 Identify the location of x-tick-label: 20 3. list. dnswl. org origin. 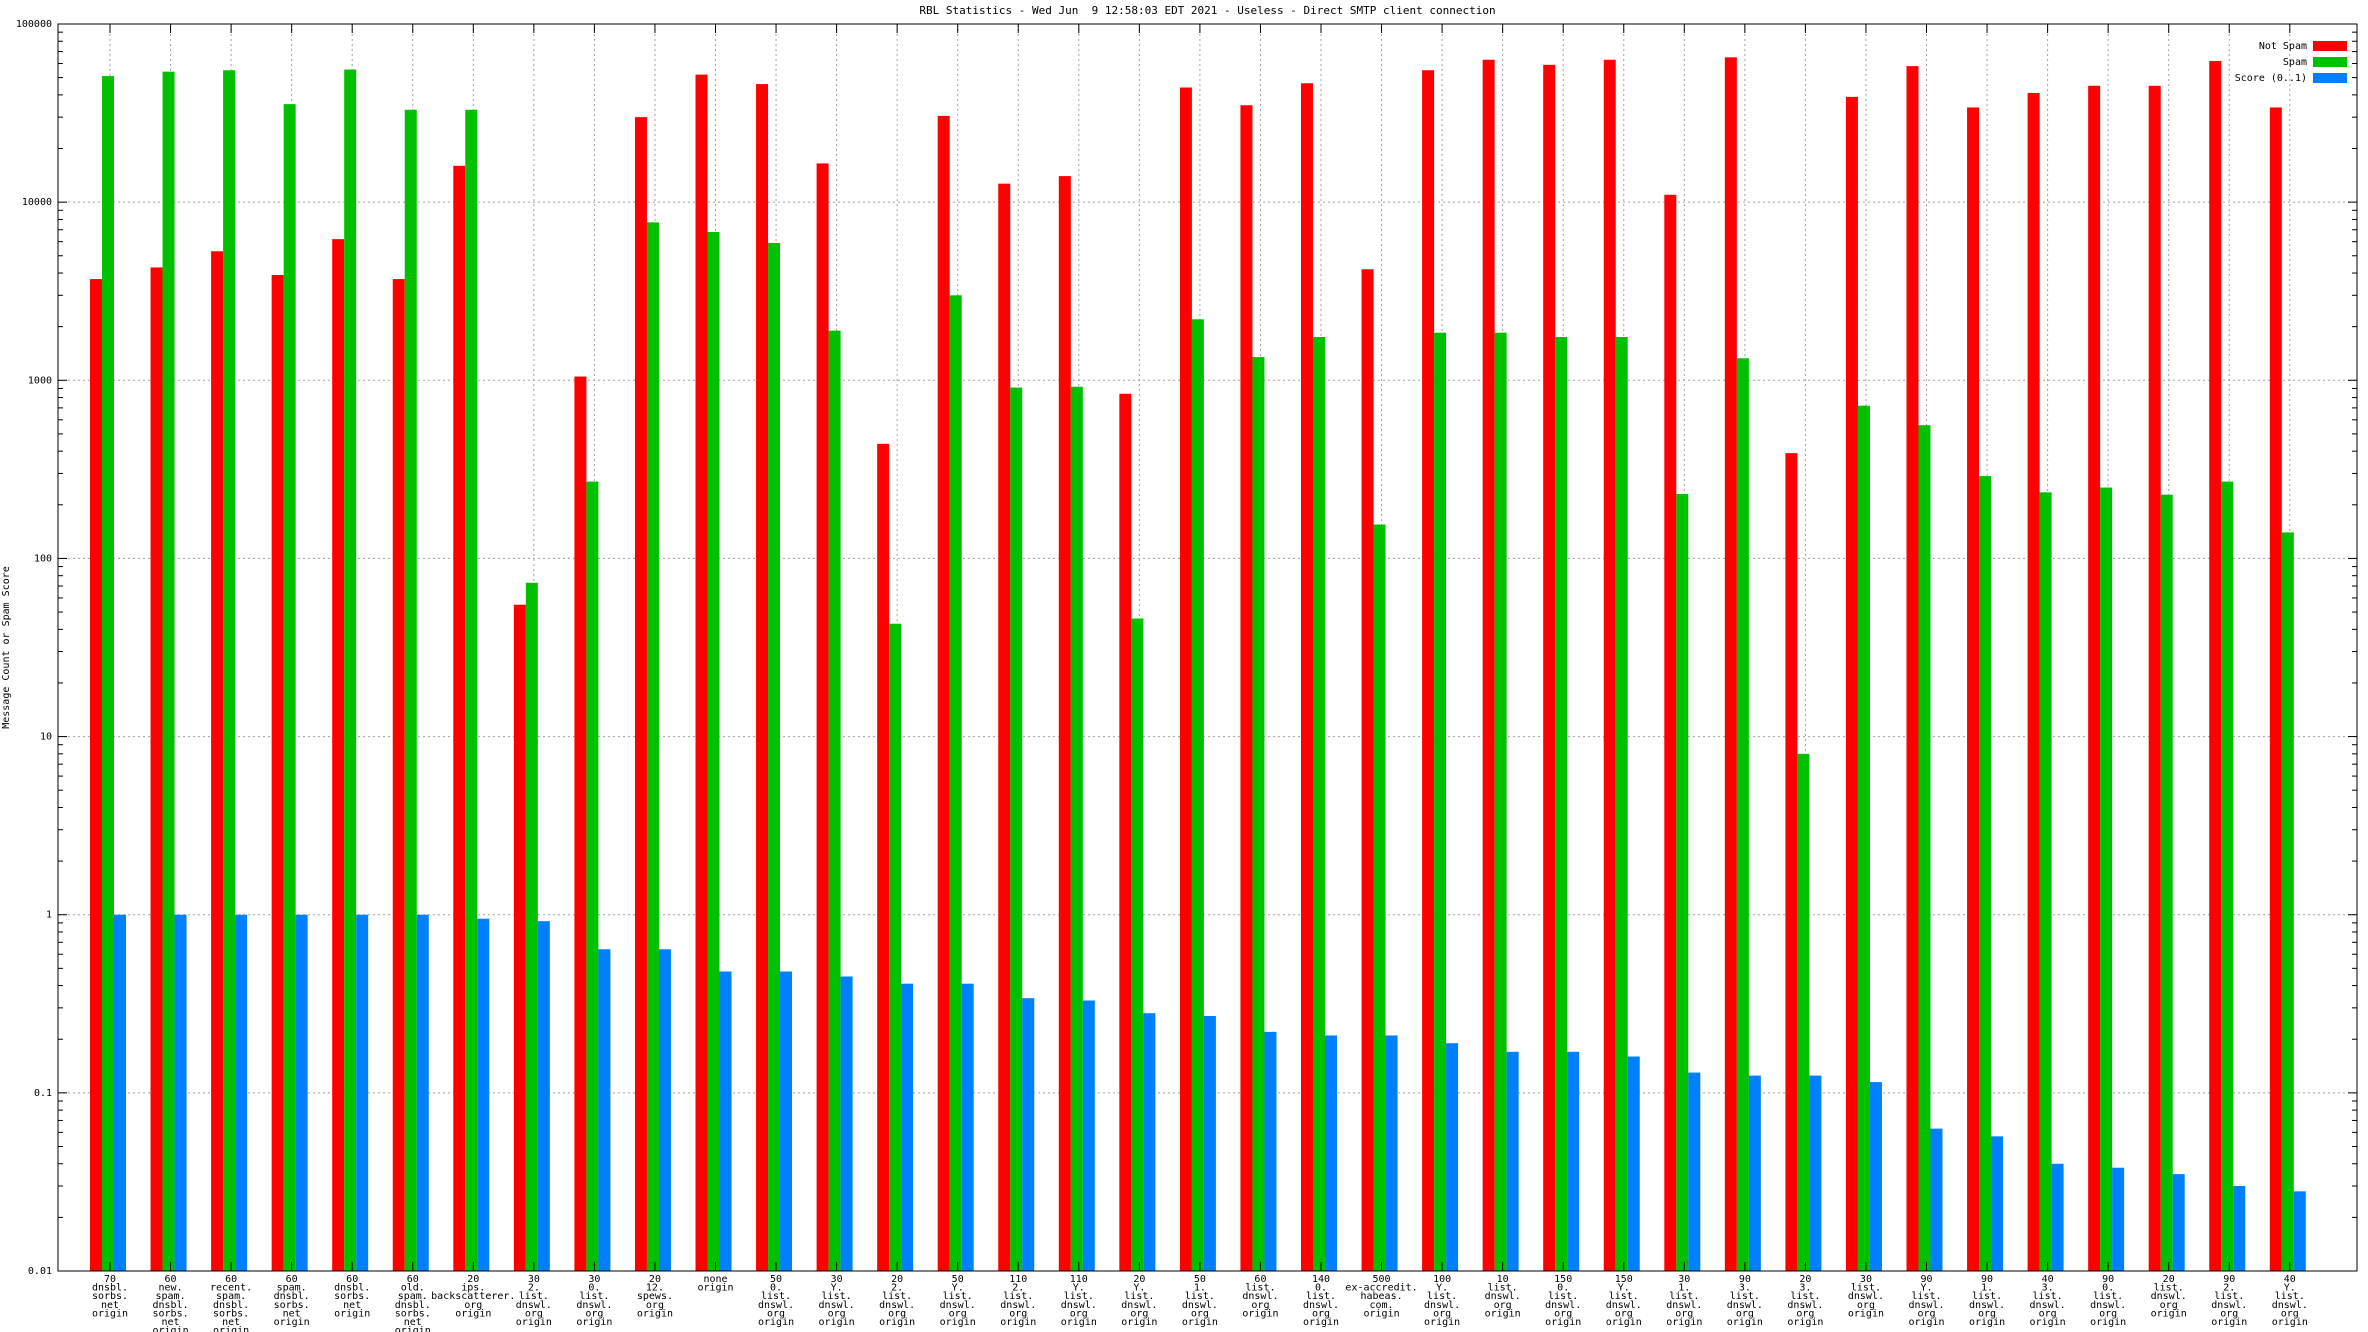
(1805, 1301).